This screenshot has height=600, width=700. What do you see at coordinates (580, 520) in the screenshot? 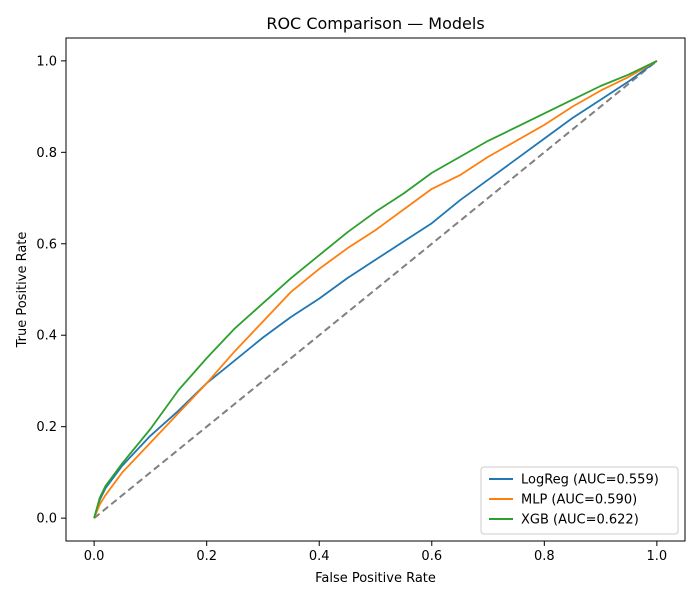
I see `legend-label-2: XGB (AUC=0.622)` at bounding box center [580, 520].